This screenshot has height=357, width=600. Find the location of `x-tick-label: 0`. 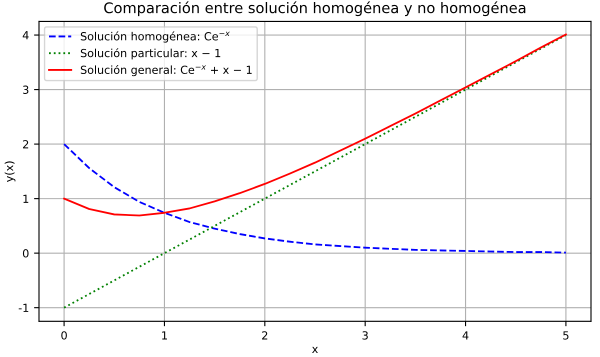

x-tick-label: 0 is located at coordinates (64, 335).